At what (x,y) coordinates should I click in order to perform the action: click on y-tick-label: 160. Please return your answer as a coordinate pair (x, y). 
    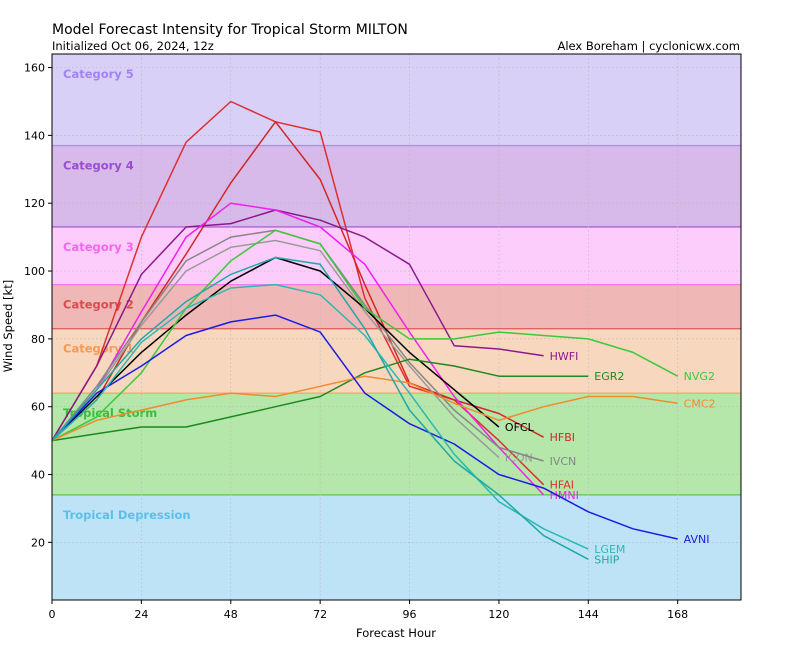
    Looking at the image, I should click on (34, 68).